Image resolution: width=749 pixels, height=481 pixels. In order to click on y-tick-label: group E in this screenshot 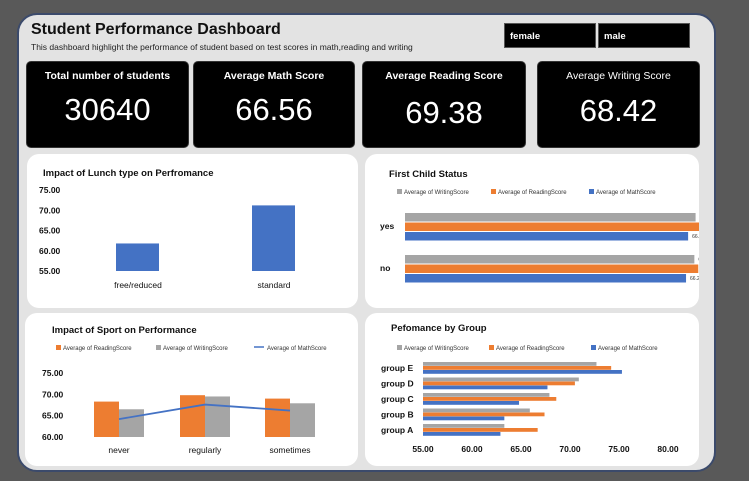, I will do `click(397, 368)`.